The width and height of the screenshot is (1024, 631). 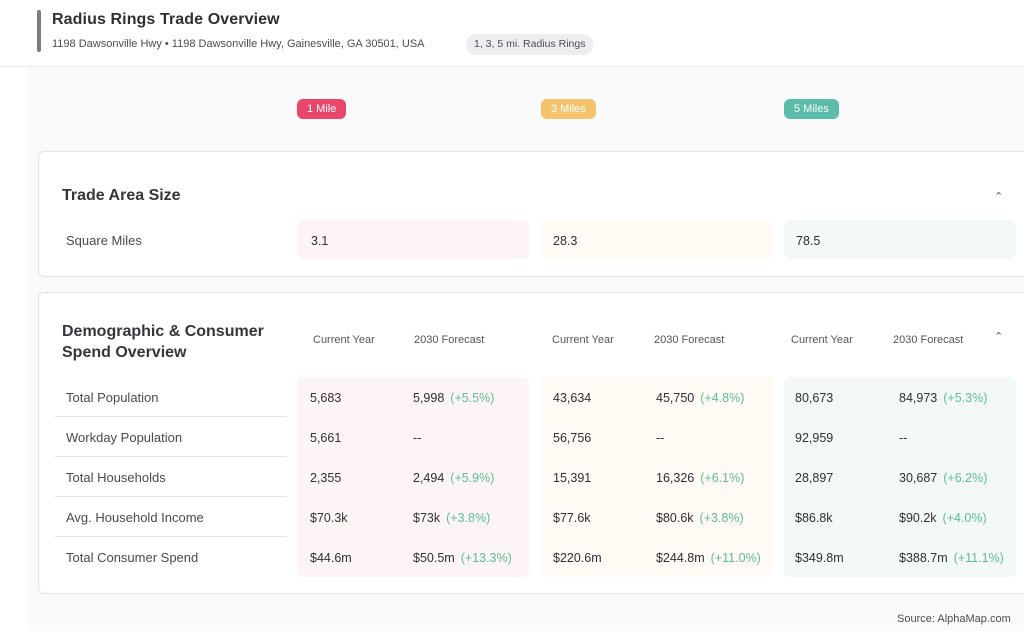 What do you see at coordinates (814, 398) in the screenshot?
I see `value-current: 80,673` at bounding box center [814, 398].